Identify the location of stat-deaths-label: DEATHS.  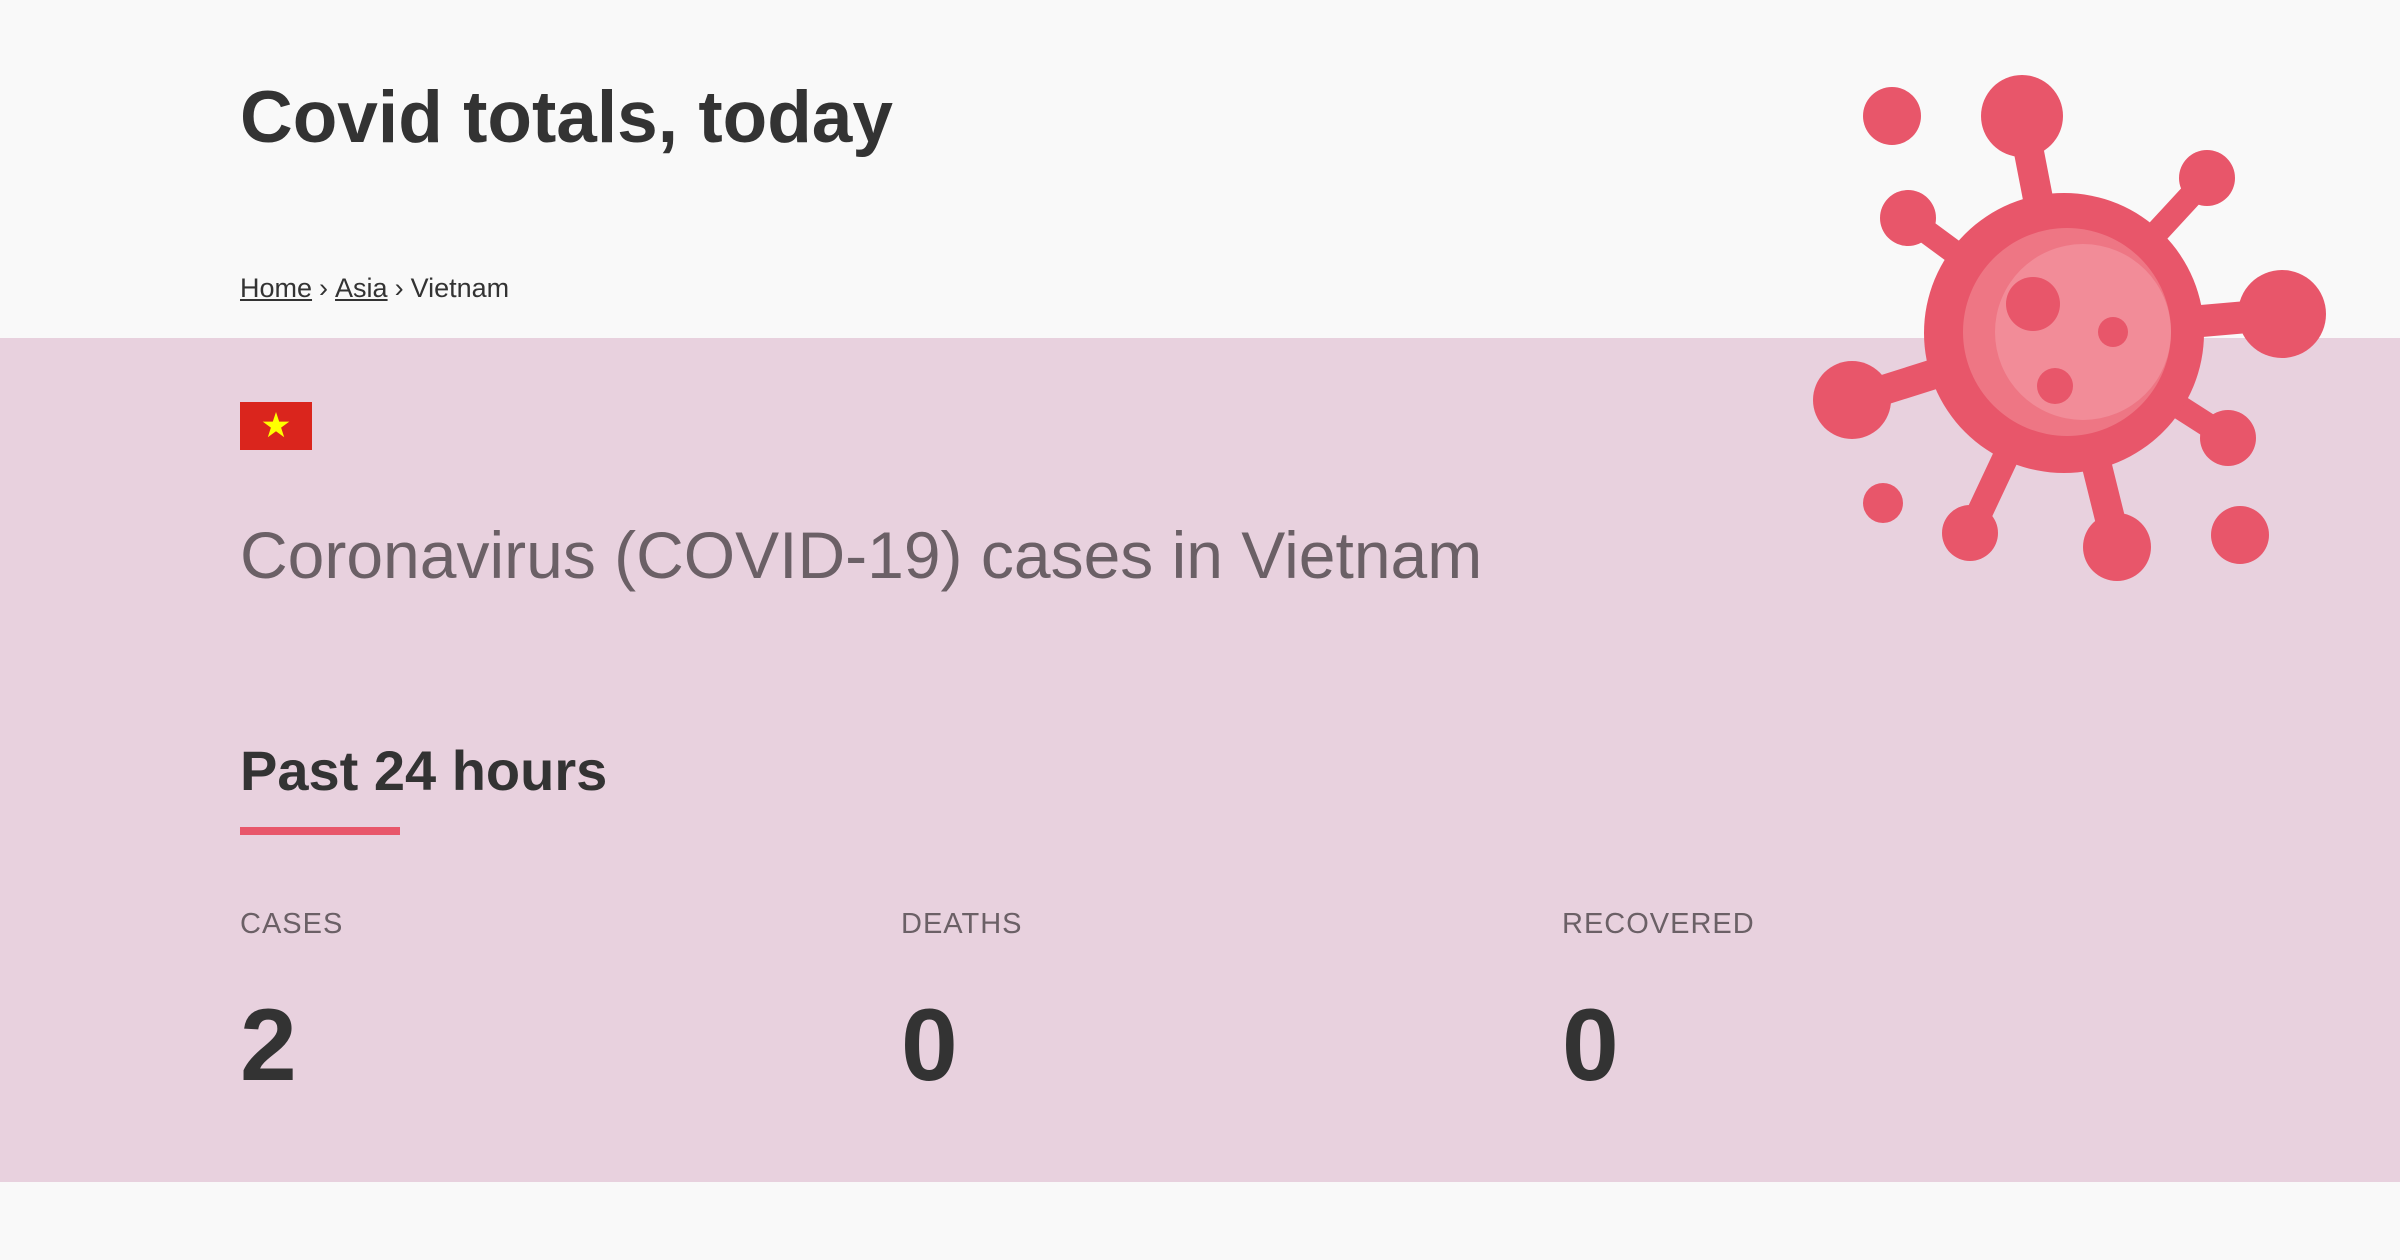
(962, 924).